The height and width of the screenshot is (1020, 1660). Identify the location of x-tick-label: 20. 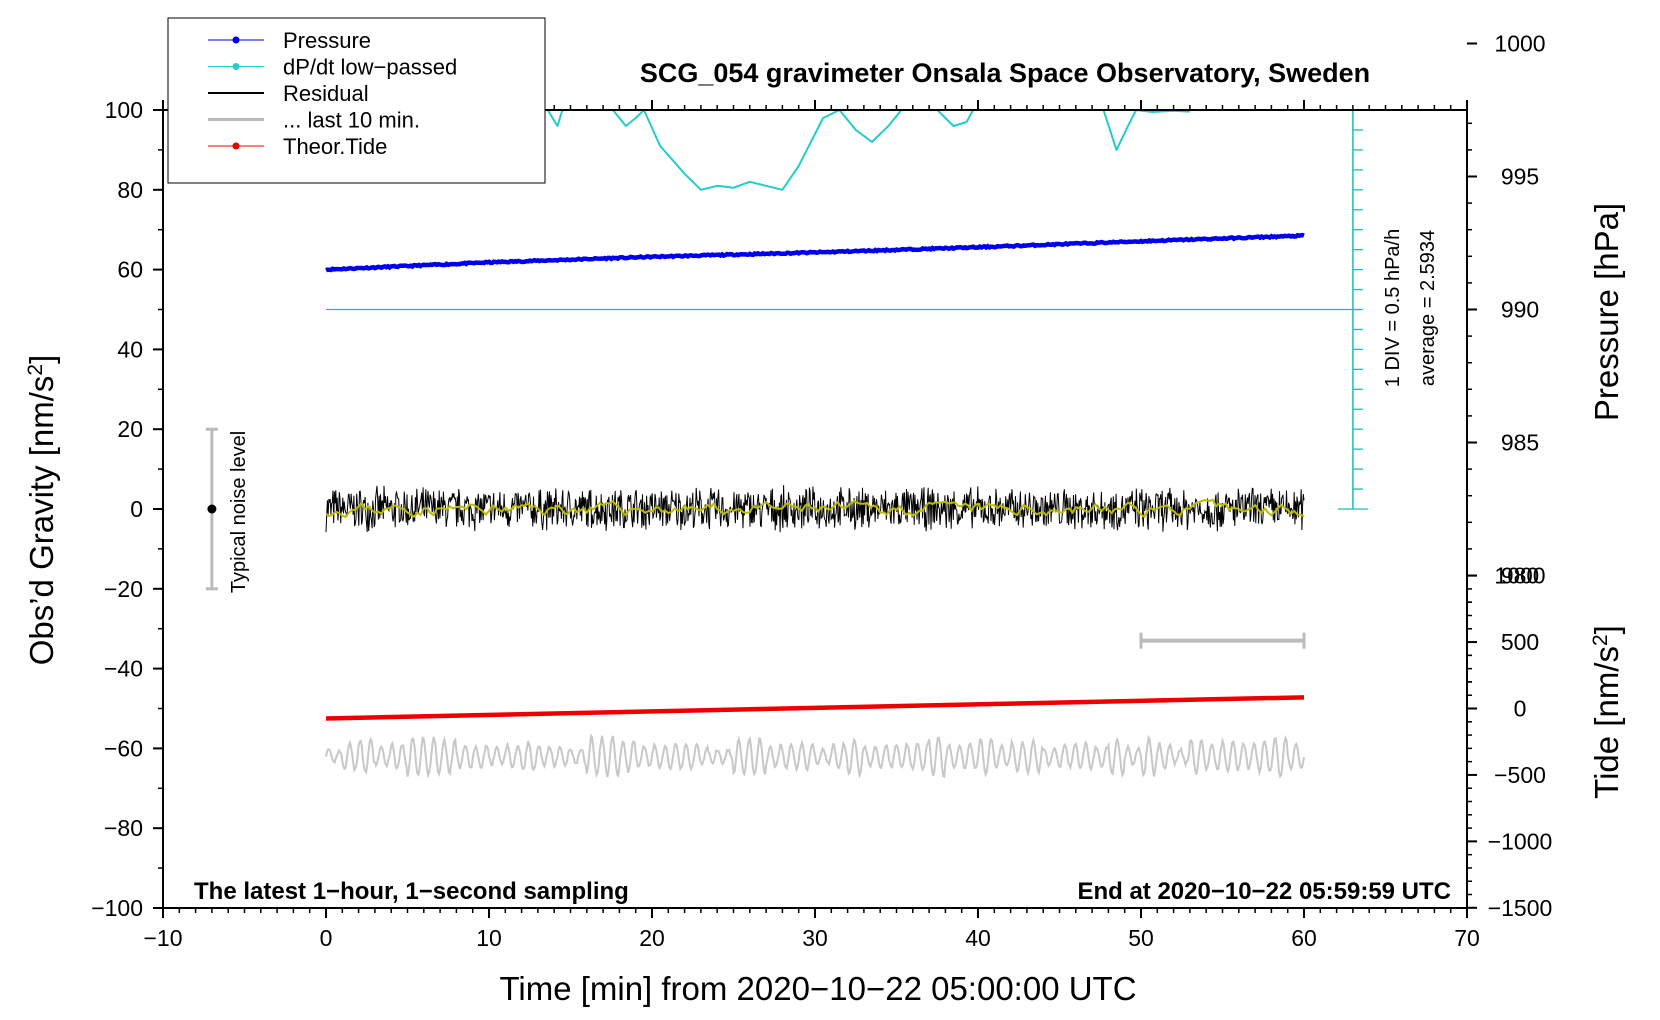
(652, 938).